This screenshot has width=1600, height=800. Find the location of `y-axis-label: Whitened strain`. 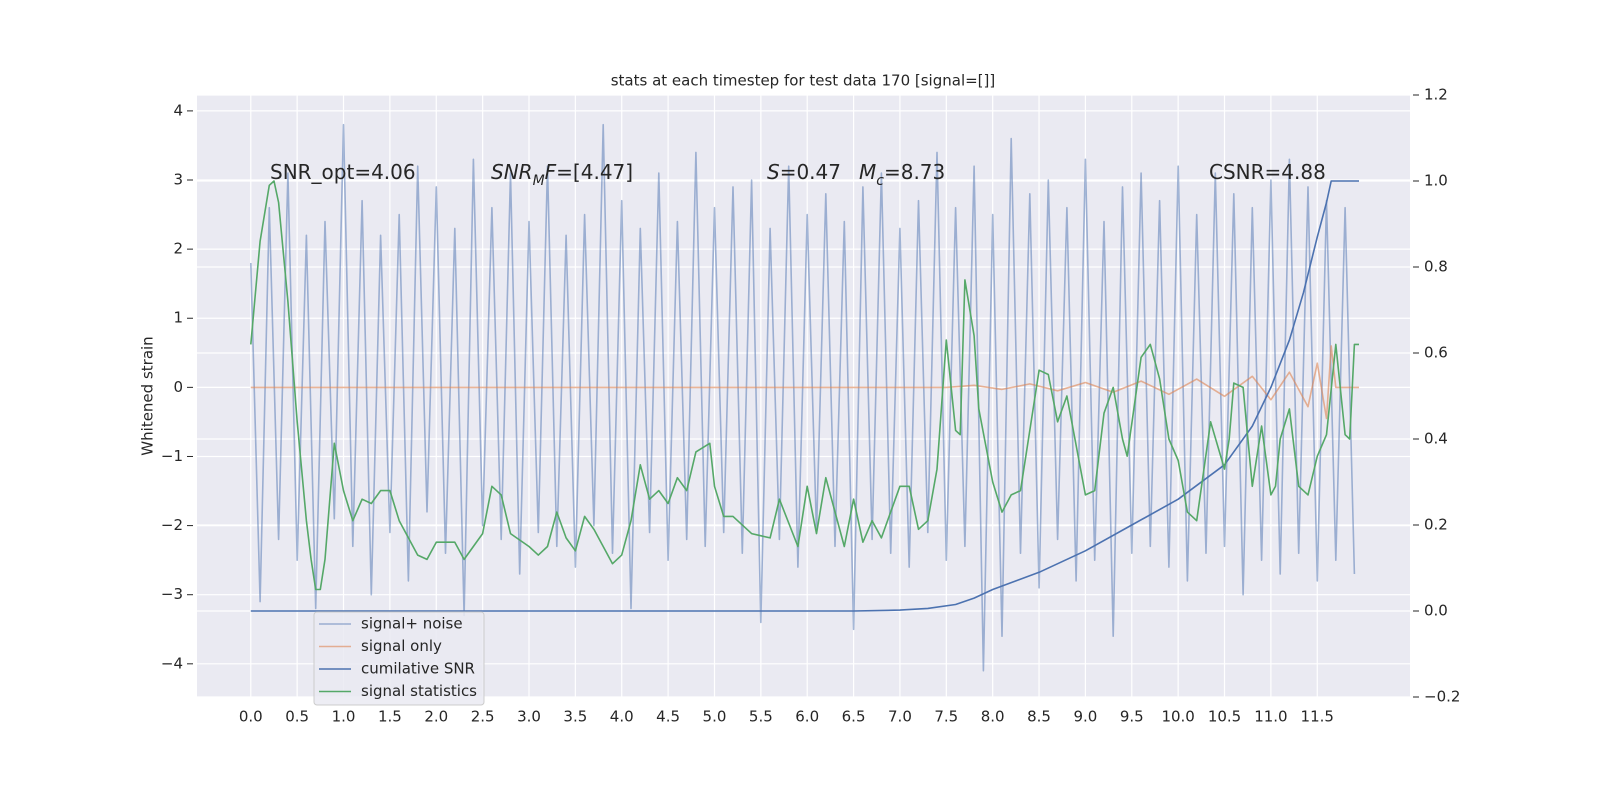

y-axis-label: Whitened strain is located at coordinates (148, 395).